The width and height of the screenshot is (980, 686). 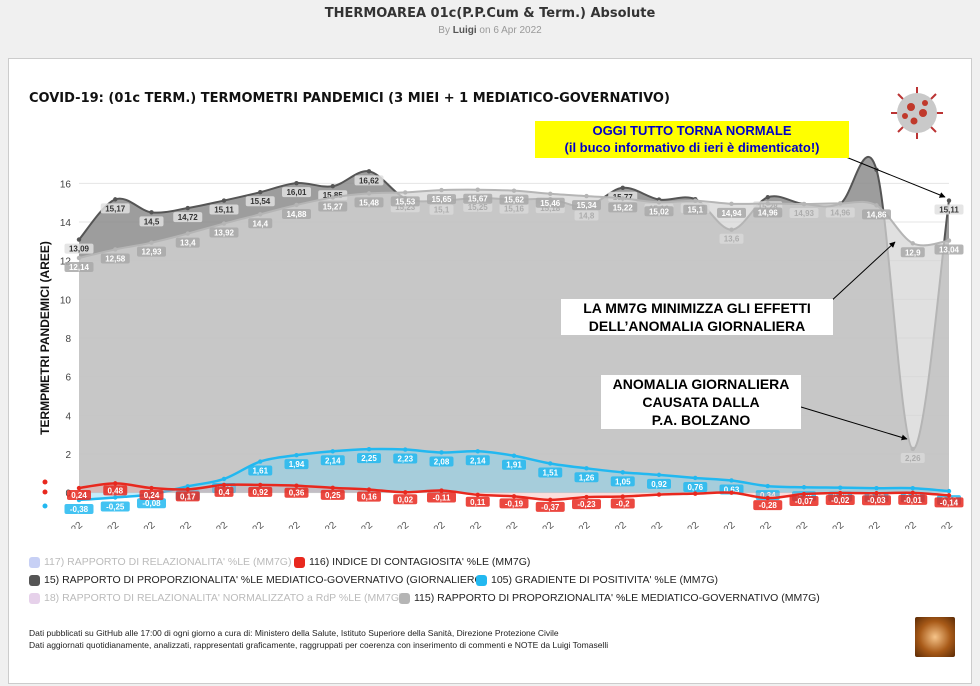 I want to click on data-label-s116: -0,23, so click(x=586, y=504).